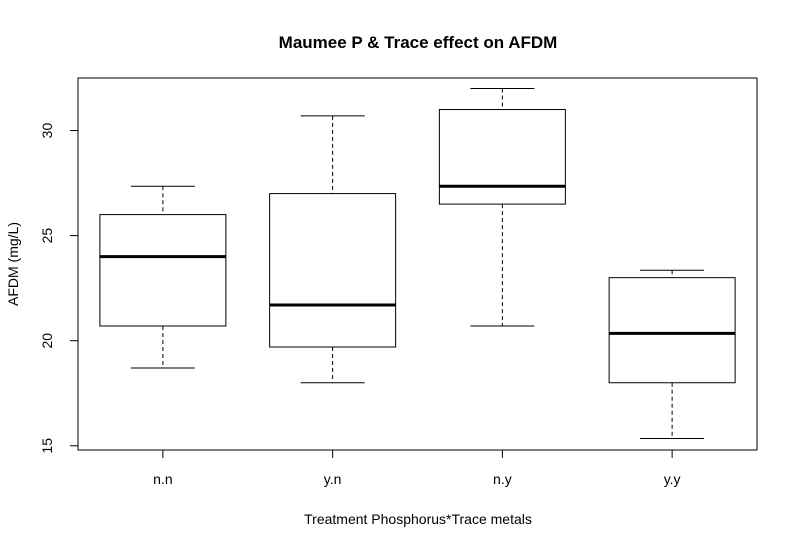 The height and width of the screenshot is (548, 798). Describe the element at coordinates (502, 207) in the screenshot. I see `box-n.y` at that location.